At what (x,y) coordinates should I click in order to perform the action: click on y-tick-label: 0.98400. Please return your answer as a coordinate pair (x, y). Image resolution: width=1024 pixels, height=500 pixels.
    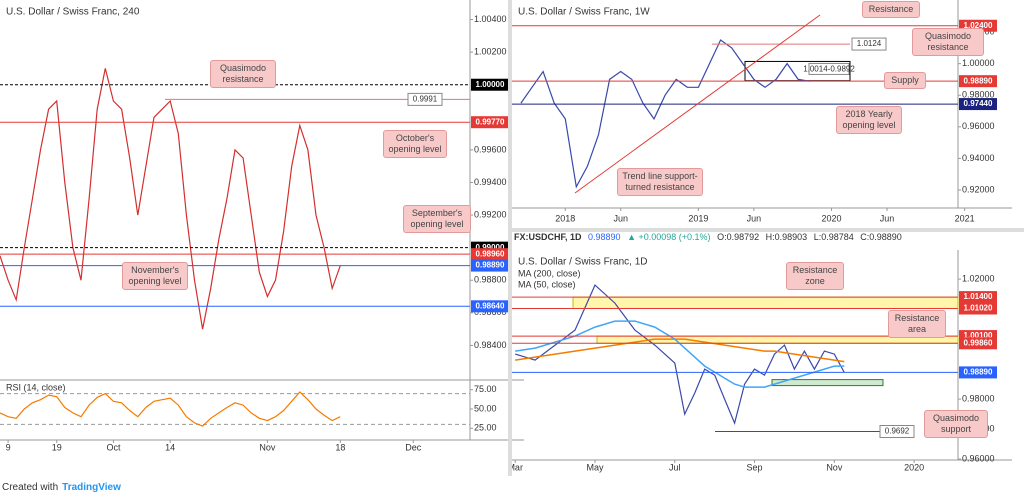
    Looking at the image, I should click on (490, 345).